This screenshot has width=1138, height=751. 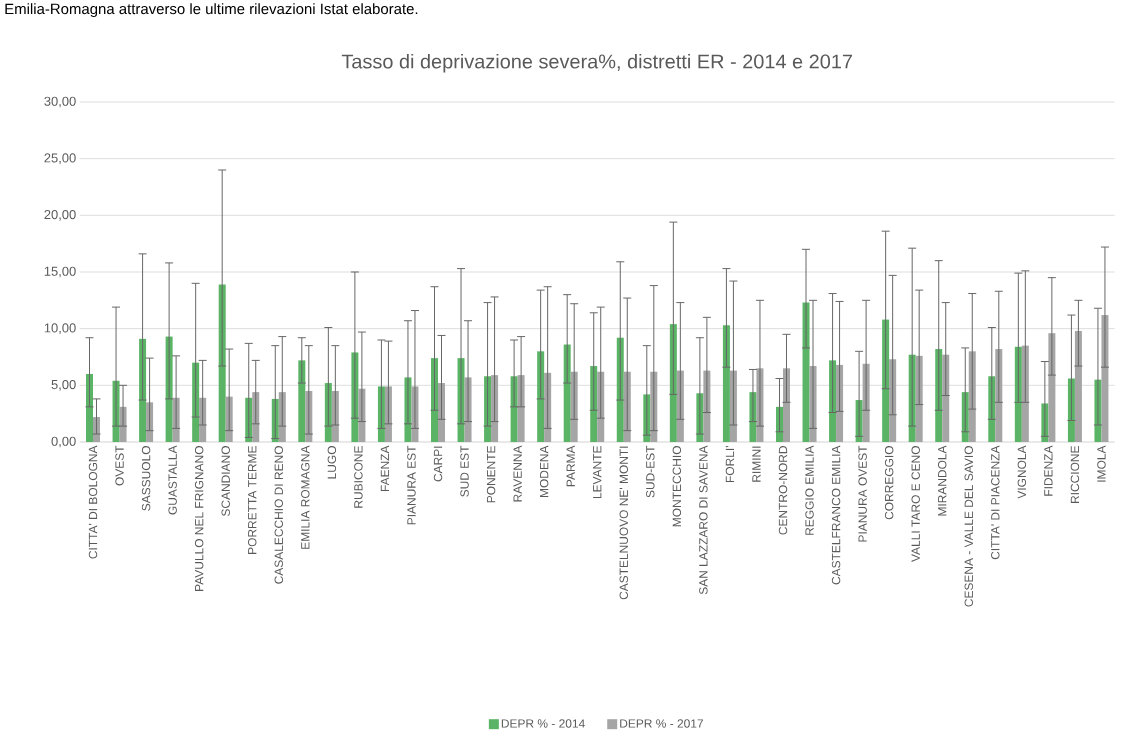 What do you see at coordinates (60, 158) in the screenshot?
I see `y-tick-label: 25,00` at bounding box center [60, 158].